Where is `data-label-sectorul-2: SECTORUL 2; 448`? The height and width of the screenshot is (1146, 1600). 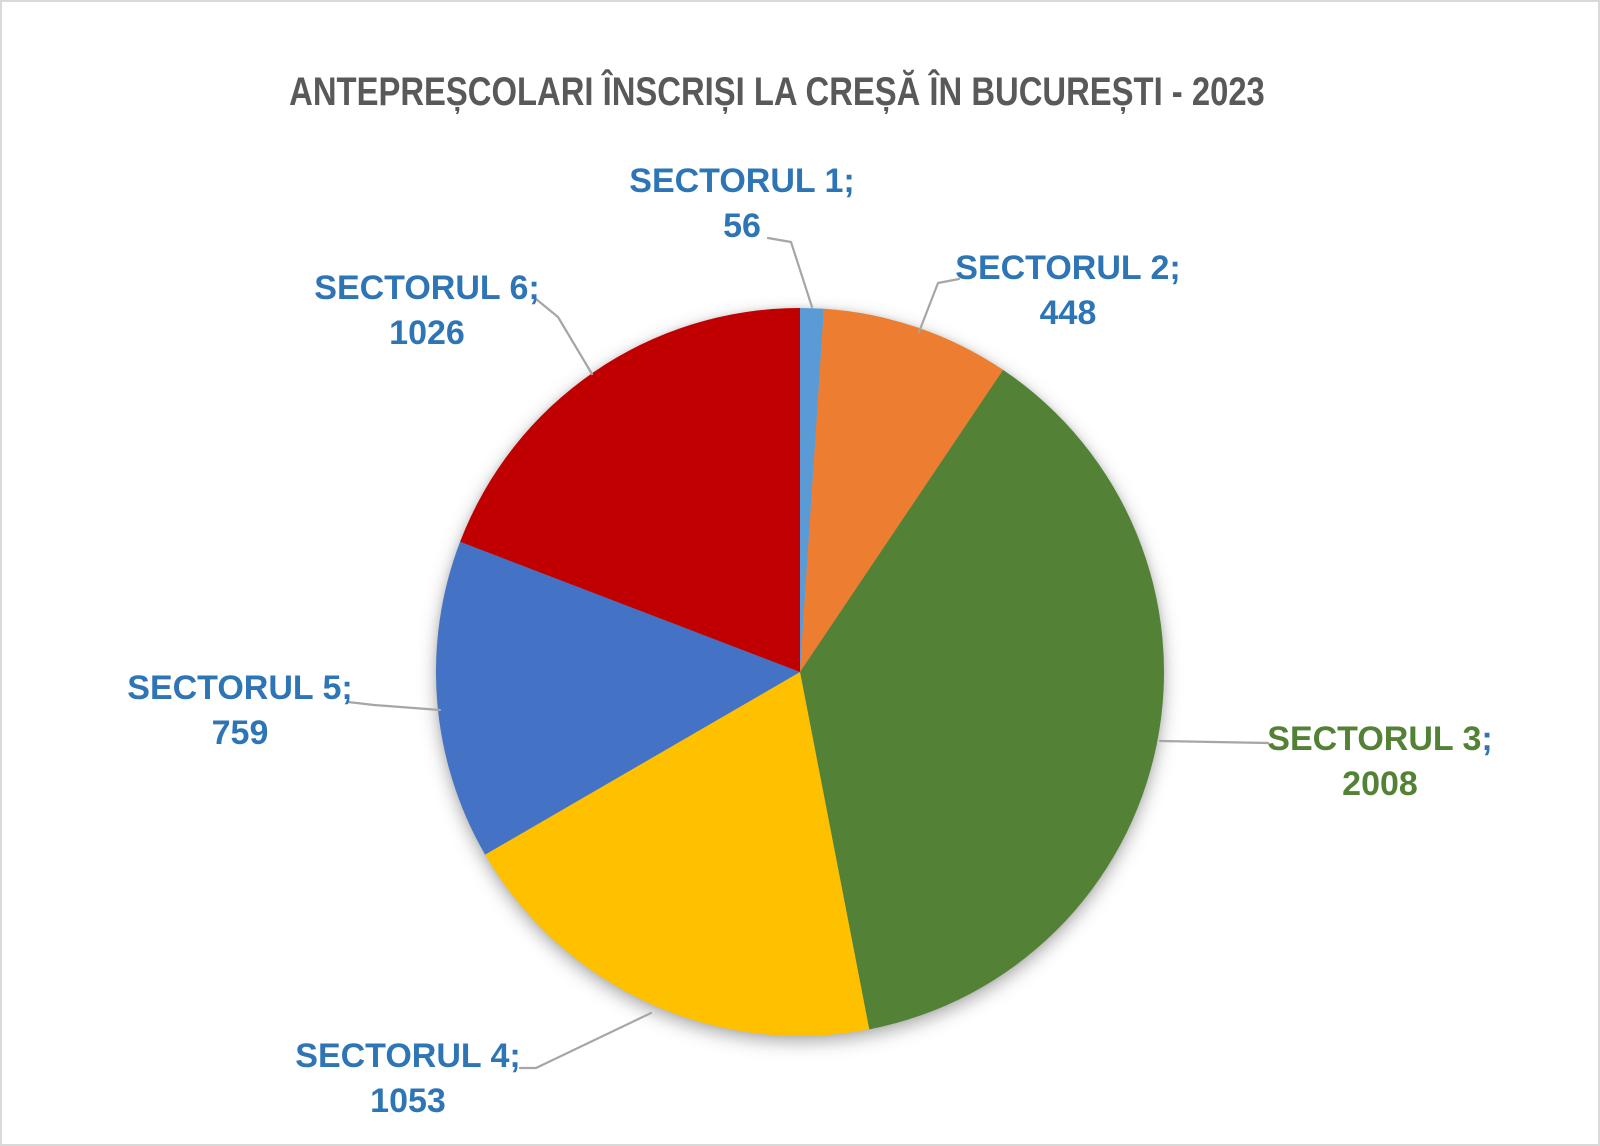
data-label-sectorul-2: SECTORUL 2; 448 is located at coordinates (1068, 291).